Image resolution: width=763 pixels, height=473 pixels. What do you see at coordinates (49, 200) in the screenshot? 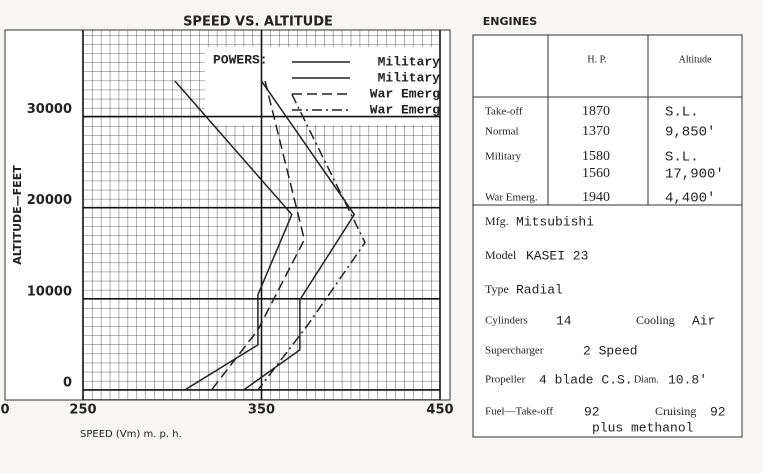
I see `y-tick-label: 20000` at bounding box center [49, 200].